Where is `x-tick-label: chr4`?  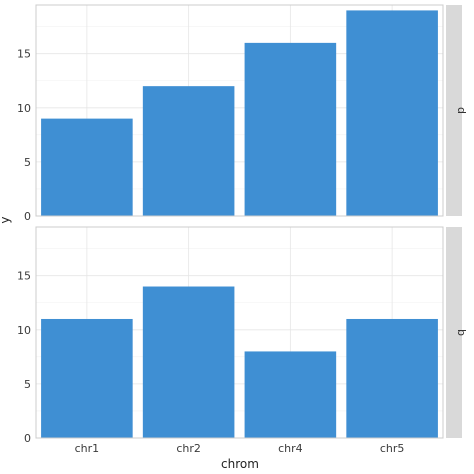 x-tick-label: chr4 is located at coordinates (290, 448).